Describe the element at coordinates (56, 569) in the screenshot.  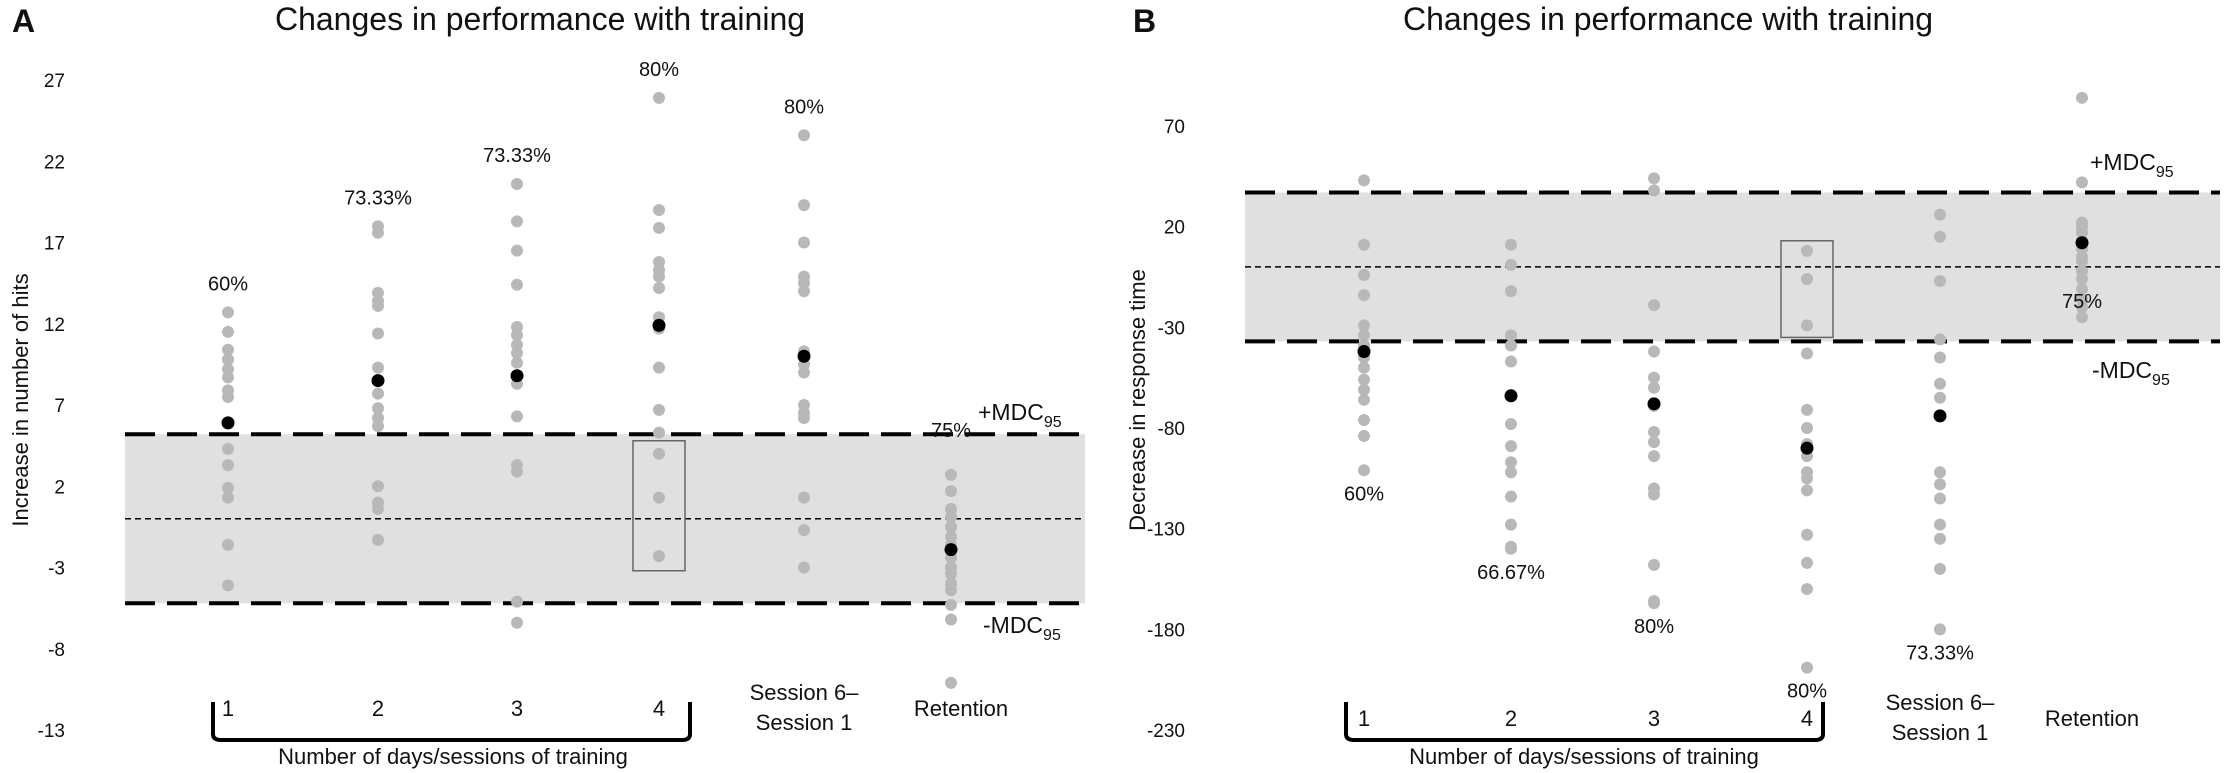
I see `y-tick-label: -3` at that location.